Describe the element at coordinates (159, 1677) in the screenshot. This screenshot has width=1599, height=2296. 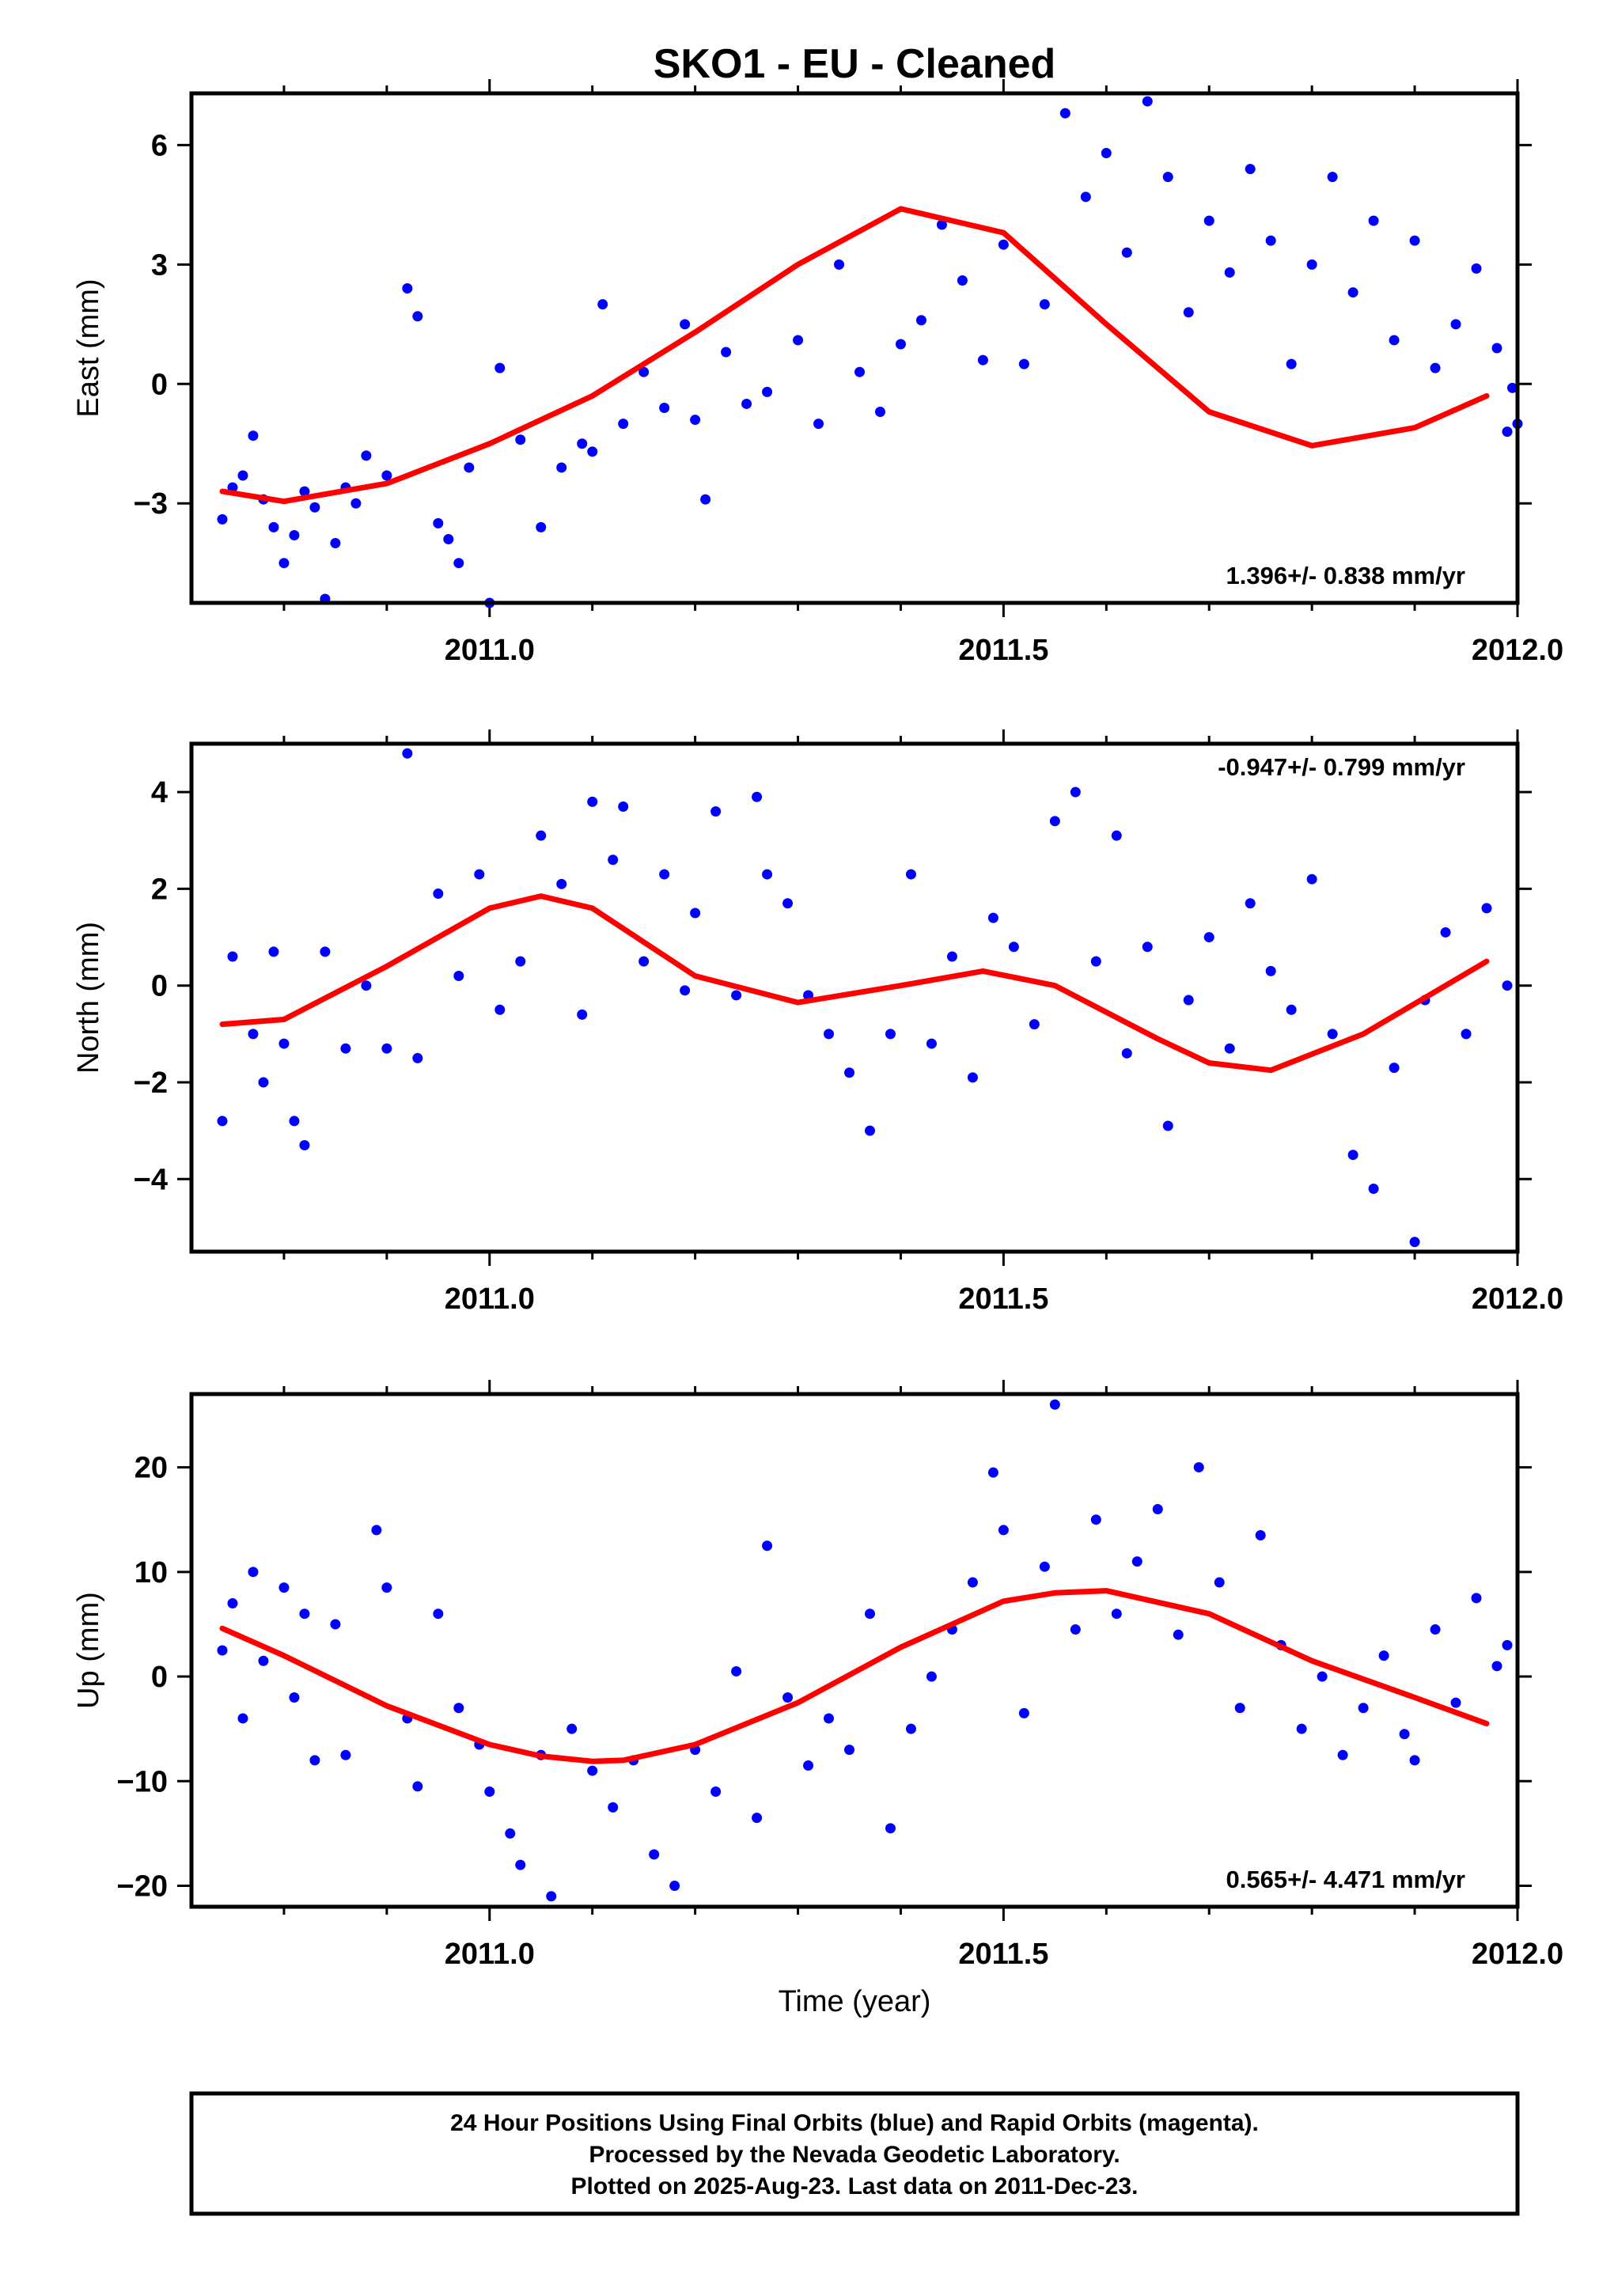
I see `up-ytick-label: 0` at that location.